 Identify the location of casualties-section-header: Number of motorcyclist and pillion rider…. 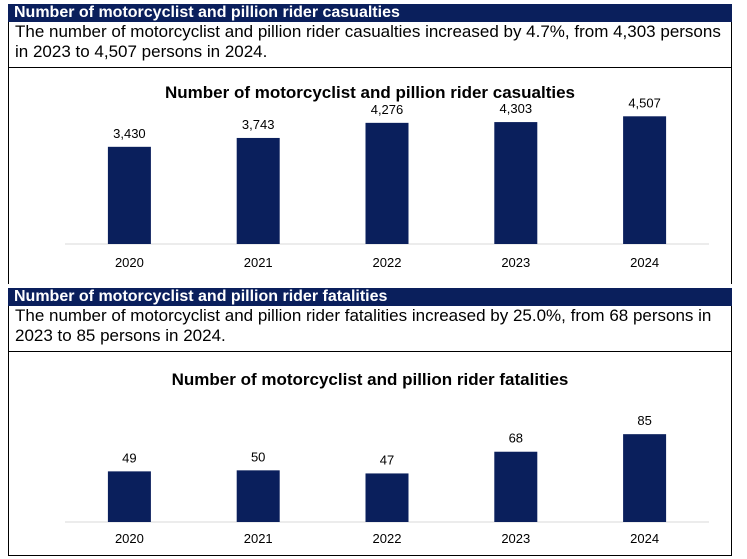
(370, 13).